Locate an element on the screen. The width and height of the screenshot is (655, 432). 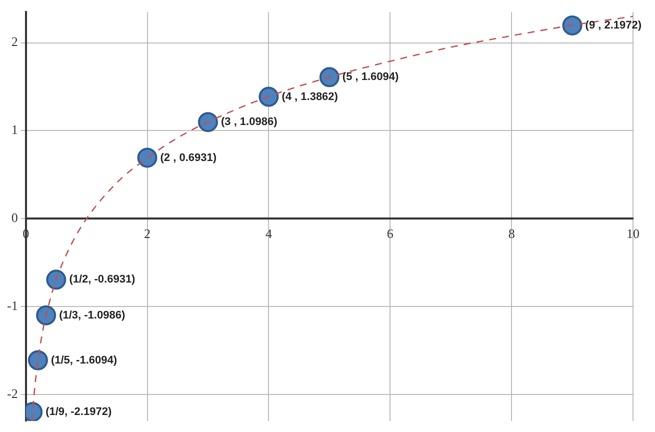
y-tick-label: -1 is located at coordinates (12, 306).